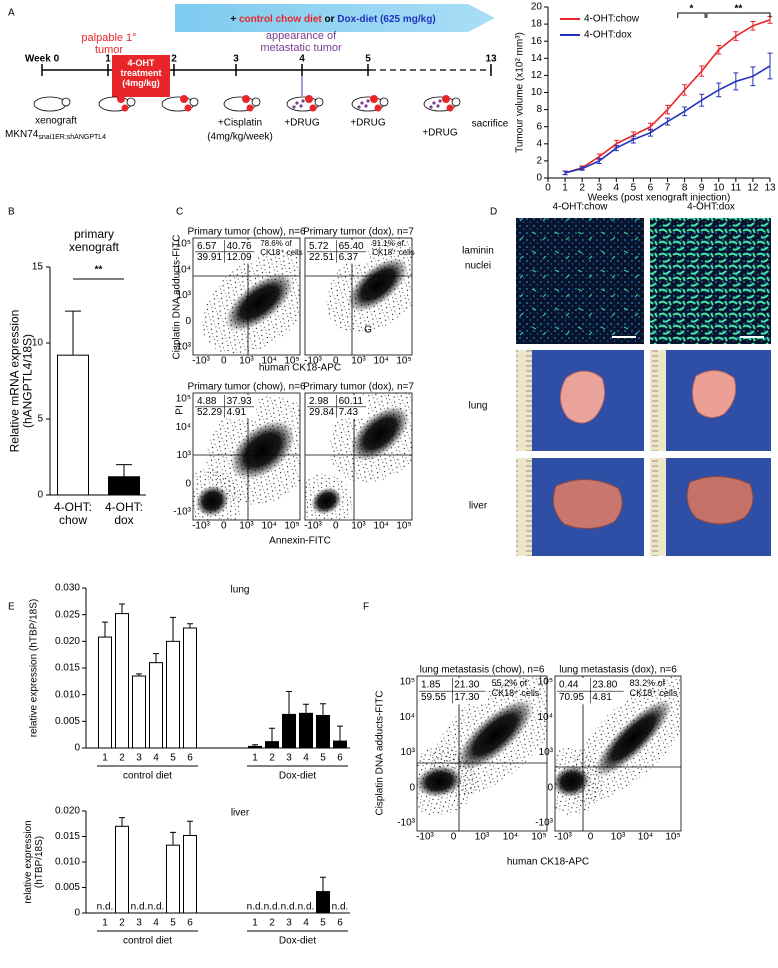  I want to click on quadrant-value: 40.76, so click(239, 246).